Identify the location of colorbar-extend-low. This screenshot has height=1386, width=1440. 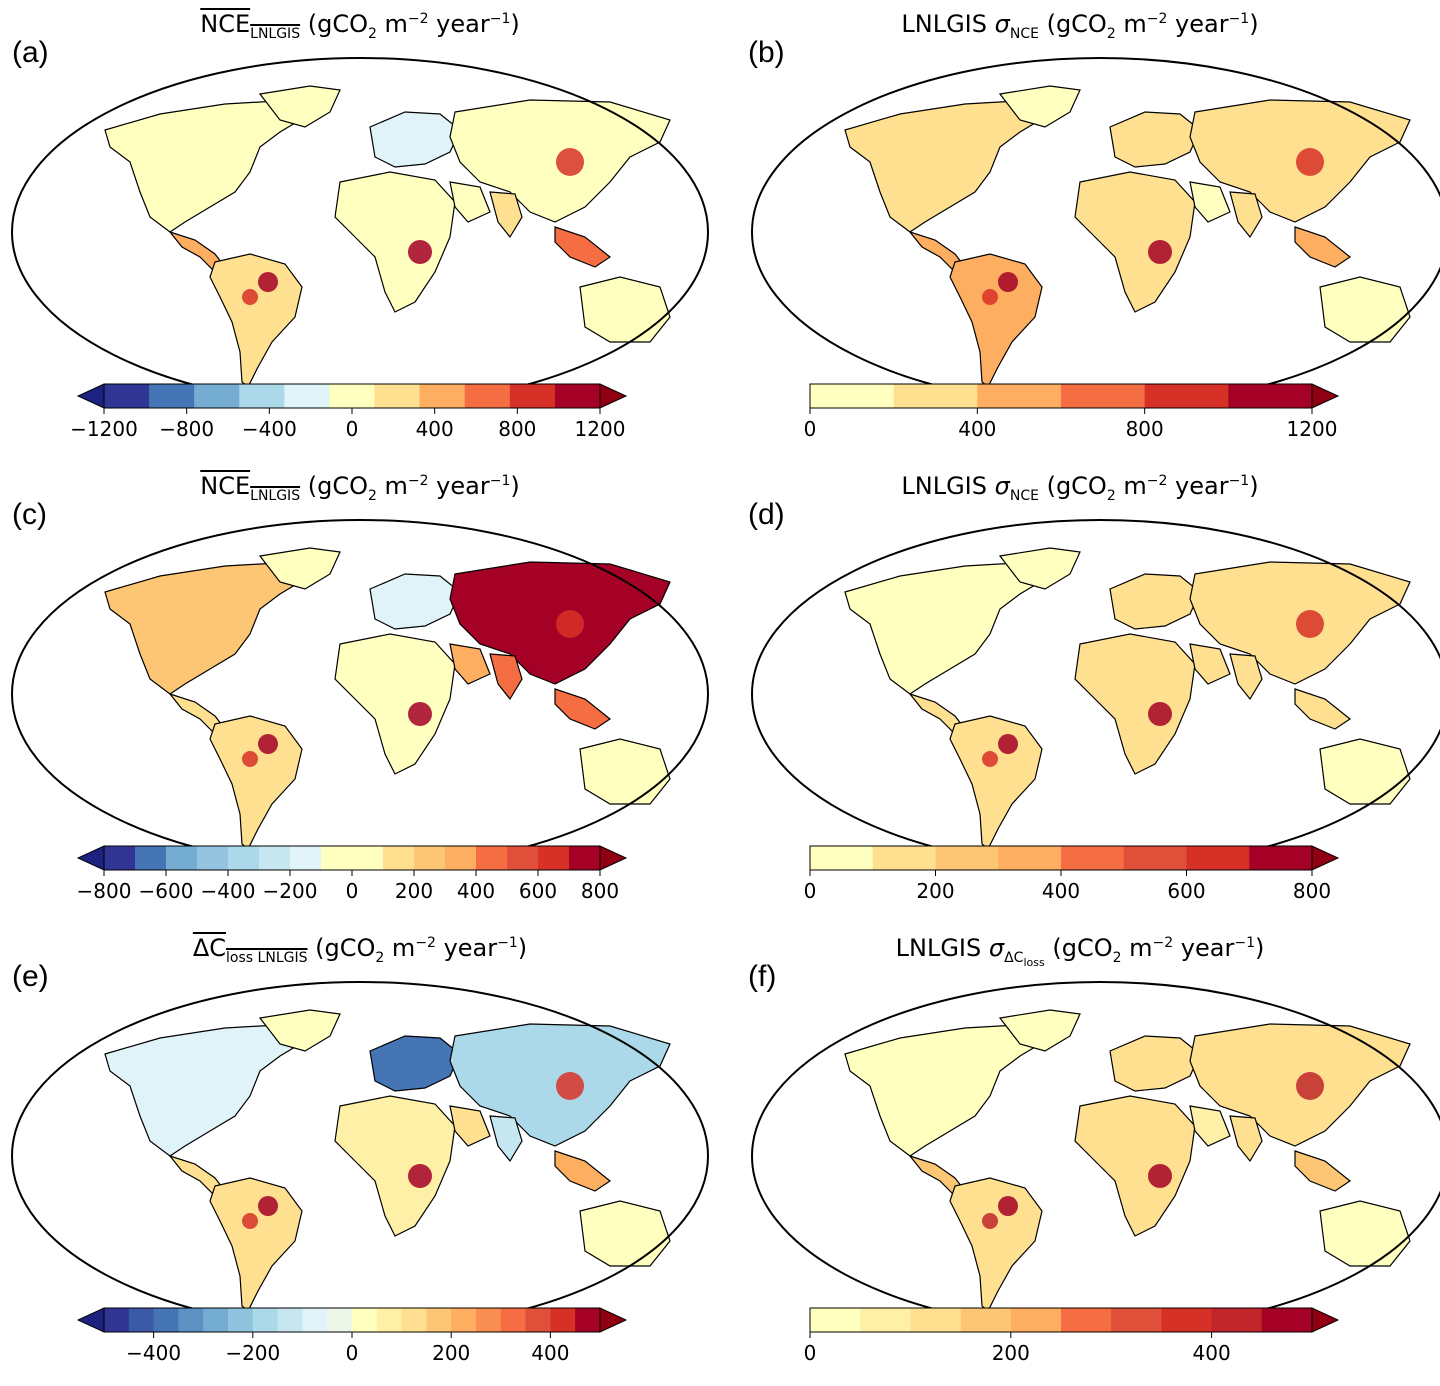
(90, 396).